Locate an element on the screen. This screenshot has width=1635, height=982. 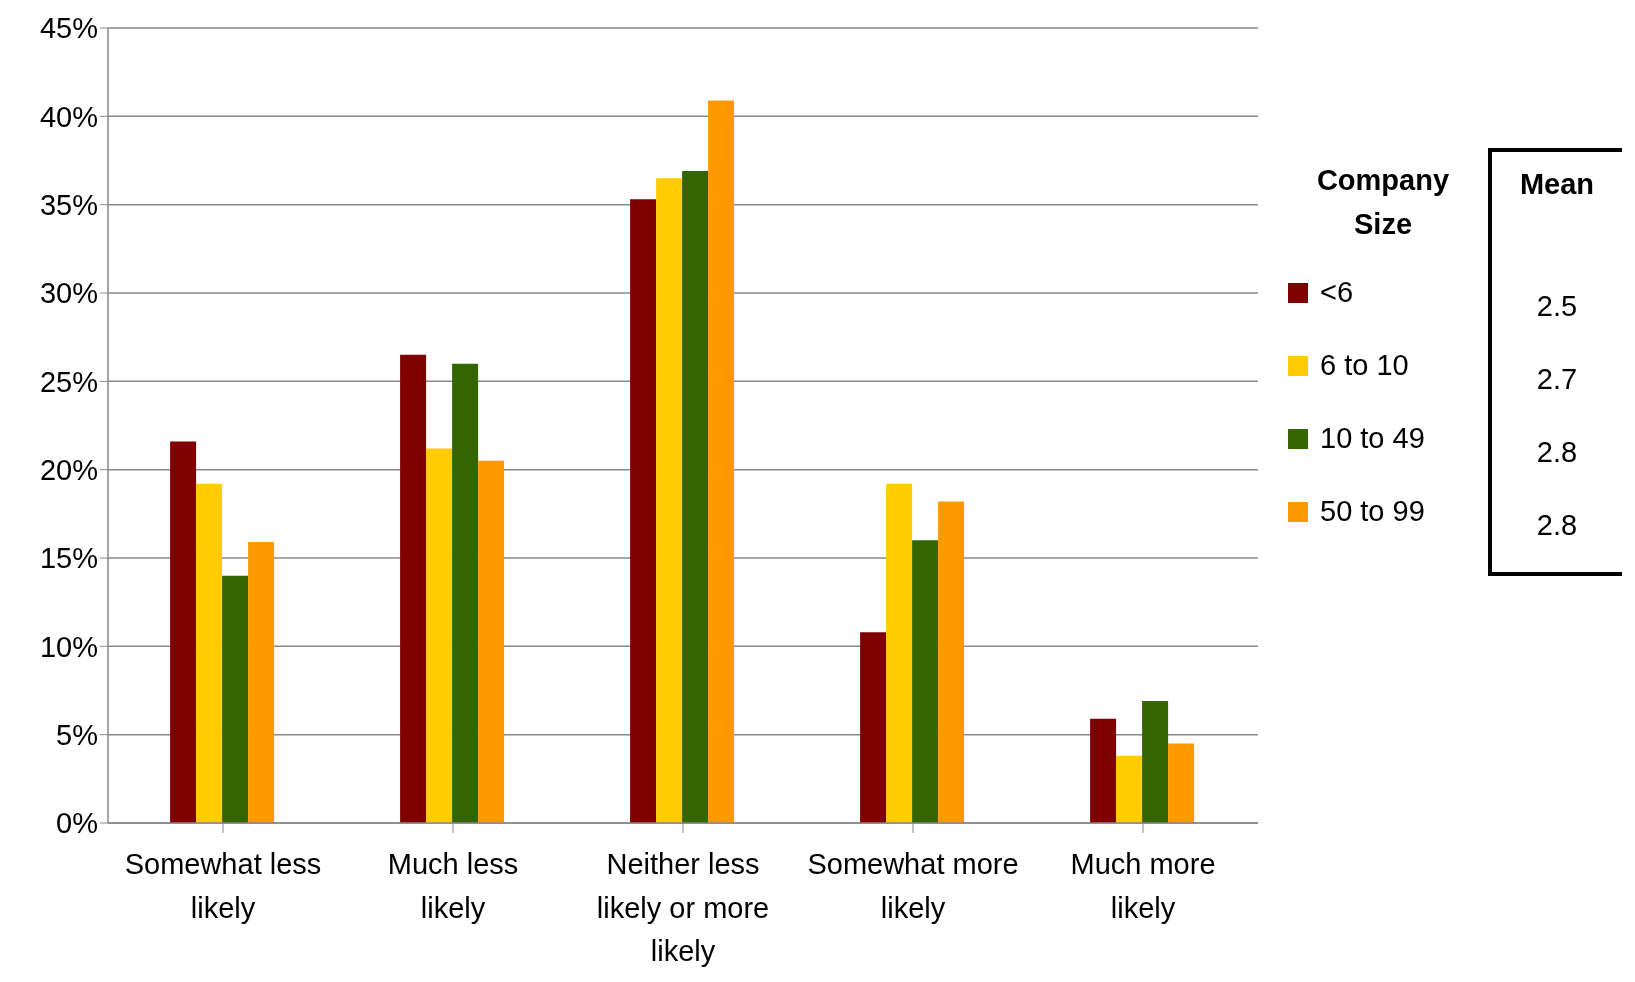
y-tick-label: 20% is located at coordinates (68, 469).